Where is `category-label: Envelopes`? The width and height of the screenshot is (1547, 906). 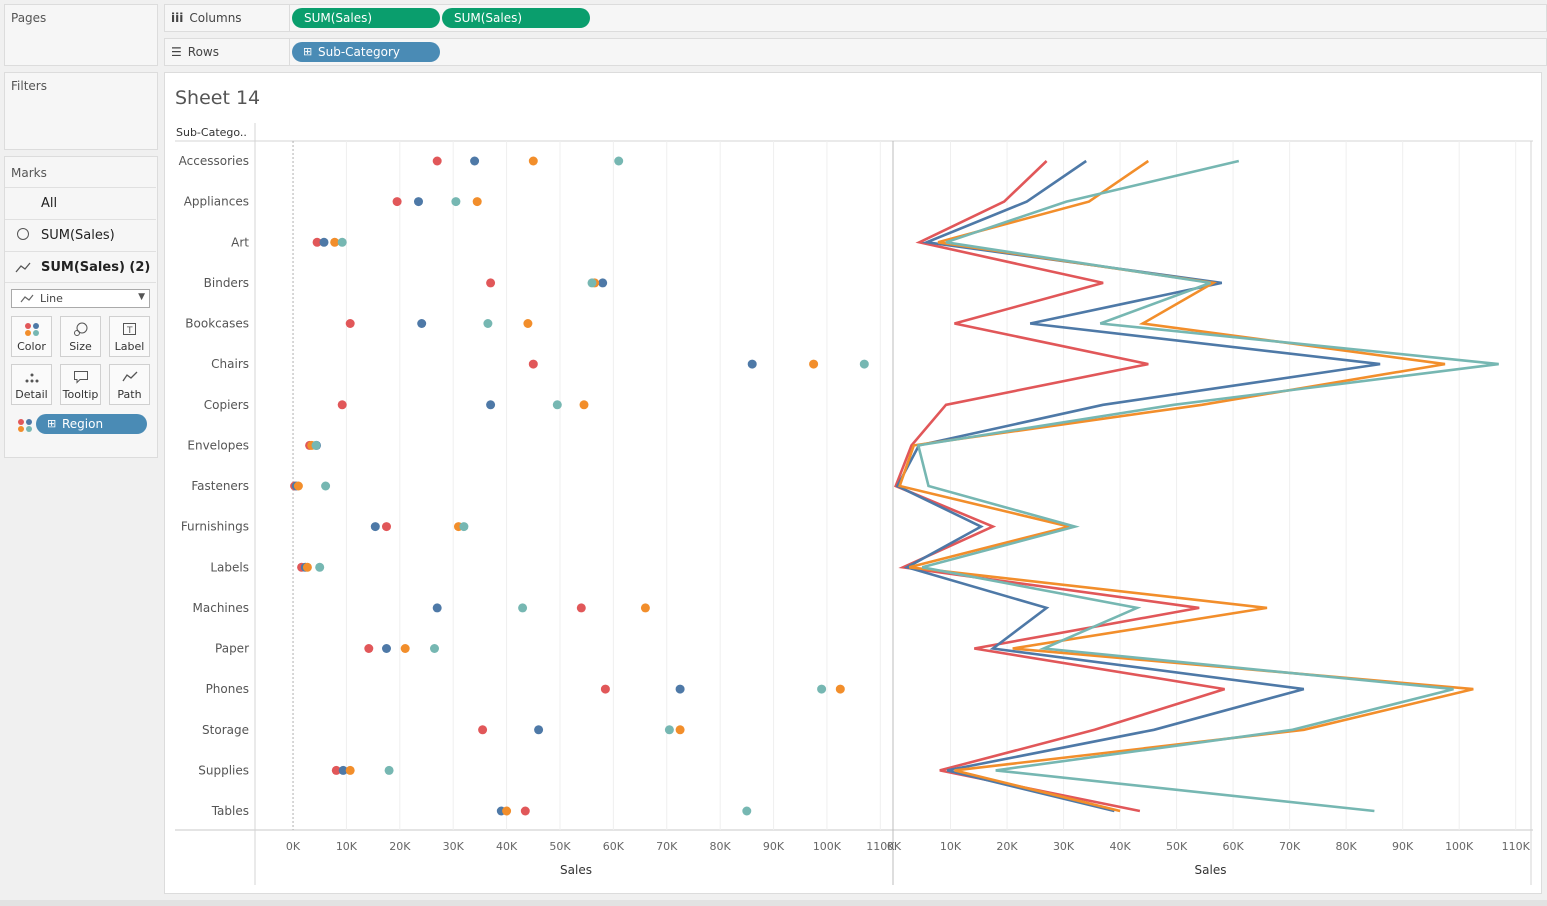
category-label: Envelopes is located at coordinates (218, 445).